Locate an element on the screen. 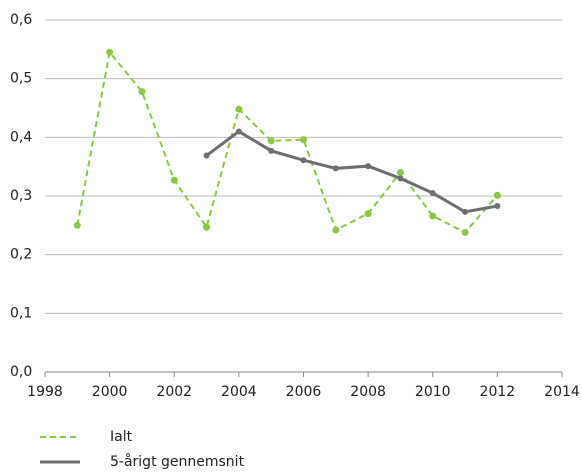 This screenshot has height=472, width=582. y-tick-label: 0,0 is located at coordinates (21, 372).